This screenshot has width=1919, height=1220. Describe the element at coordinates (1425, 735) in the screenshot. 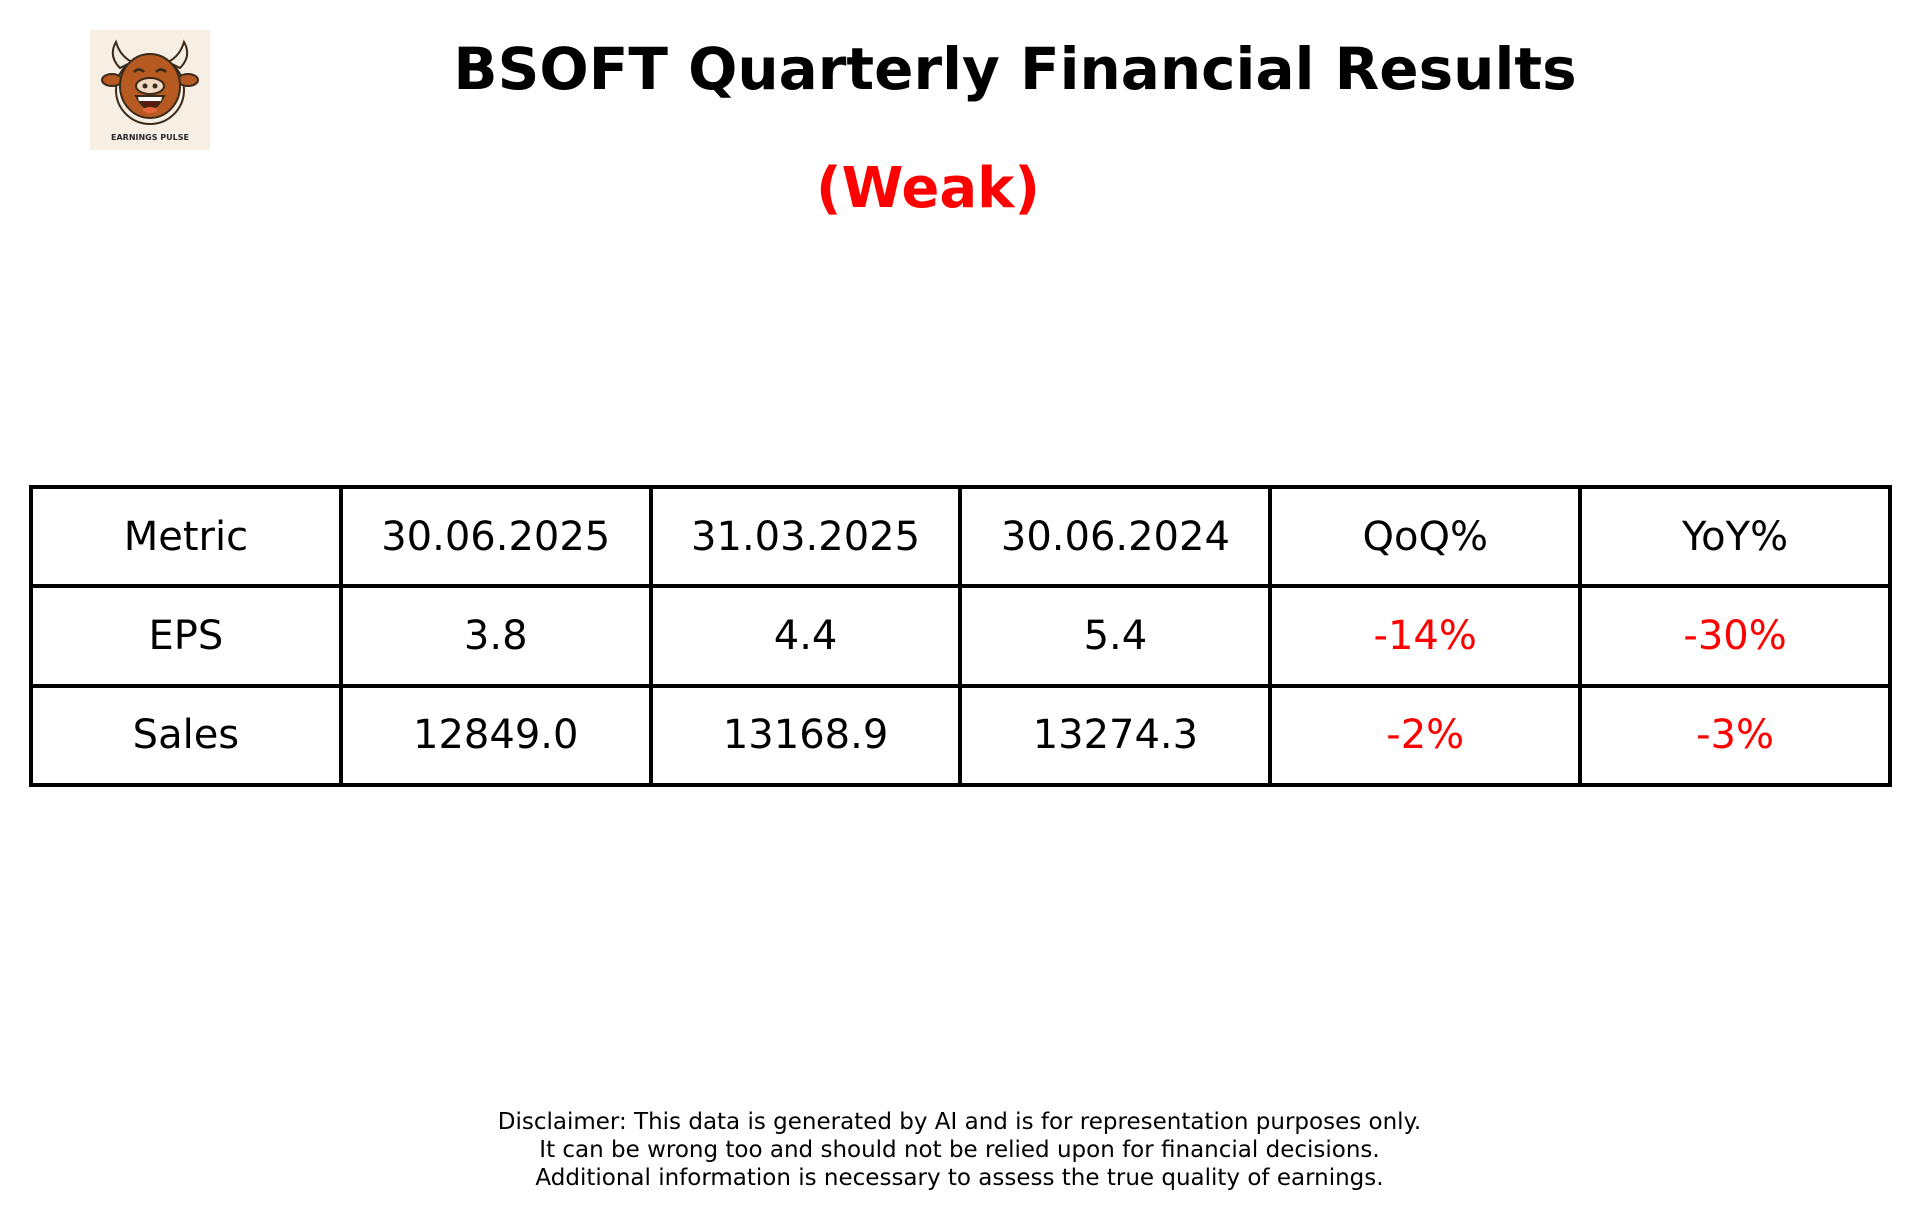

I see `qoq-change-cell: -2%` at that location.